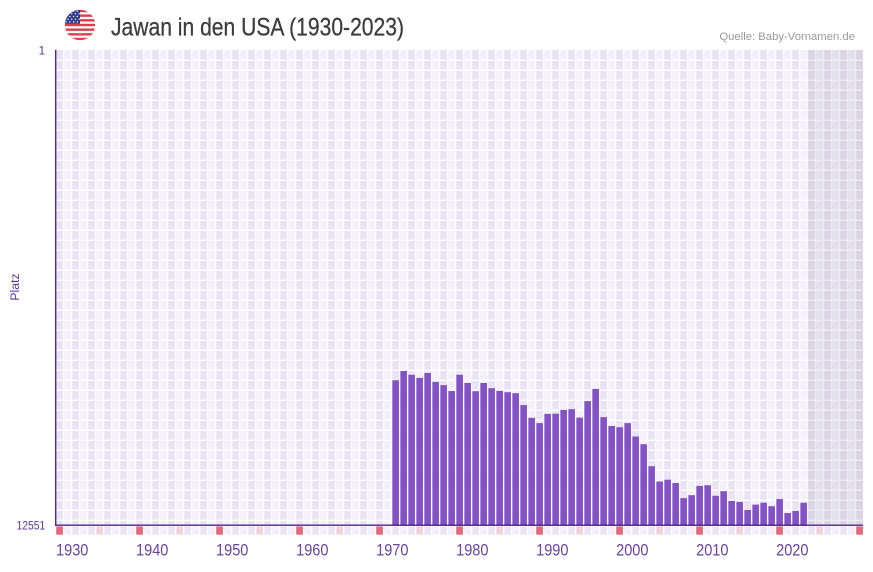 This screenshot has height=572, width=873. What do you see at coordinates (552, 551) in the screenshot?
I see `svg-text: 1990` at bounding box center [552, 551].